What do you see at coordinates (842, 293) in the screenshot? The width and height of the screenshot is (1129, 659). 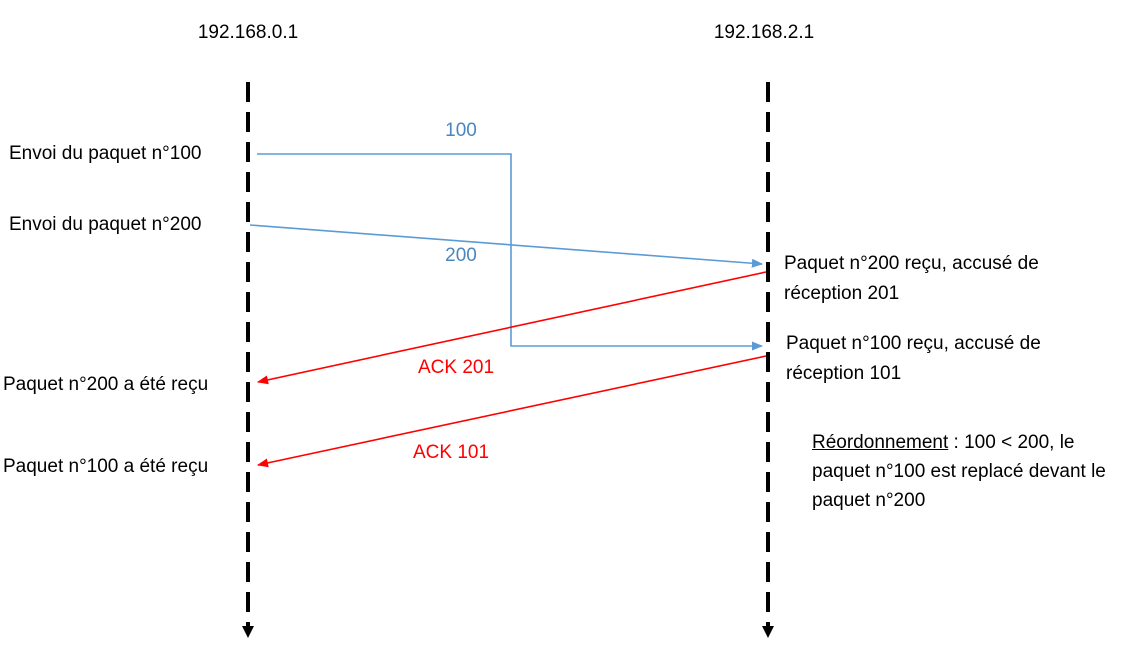 I see `event-recv-200-line2: réception 201` at bounding box center [842, 293].